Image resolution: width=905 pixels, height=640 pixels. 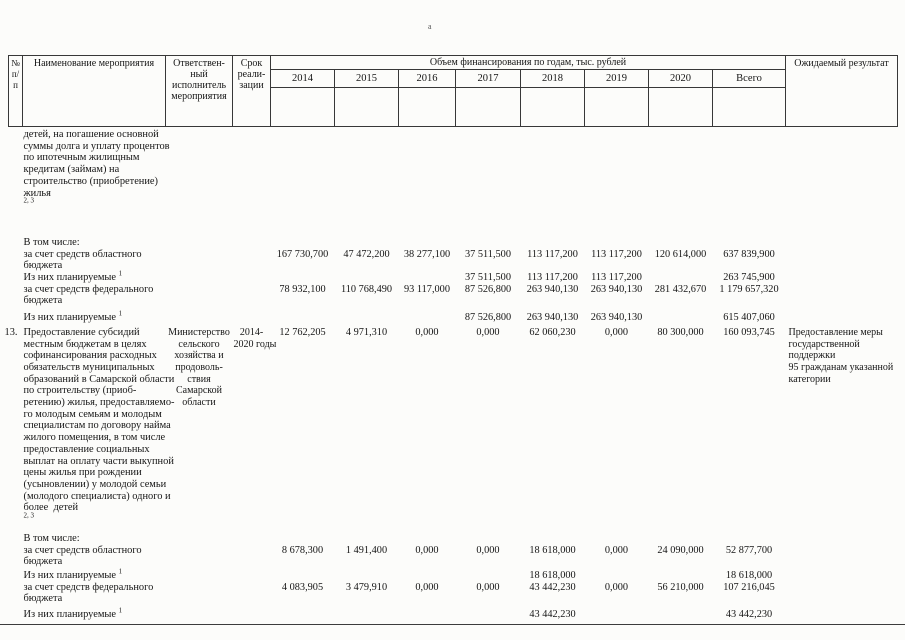 I want to click on col-header-result: Ожидаемый результат, so click(x=841, y=91).